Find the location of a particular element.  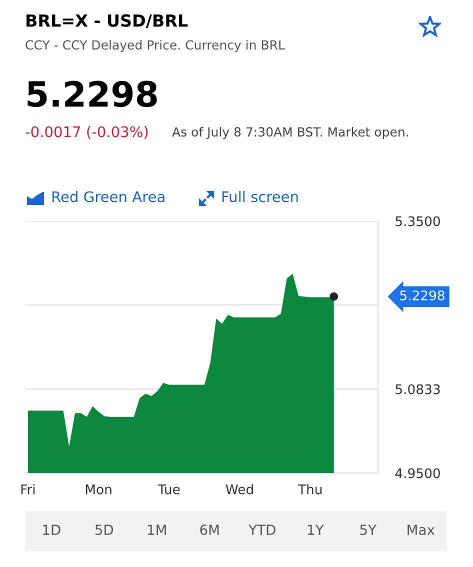

text: 1M is located at coordinates (157, 529).